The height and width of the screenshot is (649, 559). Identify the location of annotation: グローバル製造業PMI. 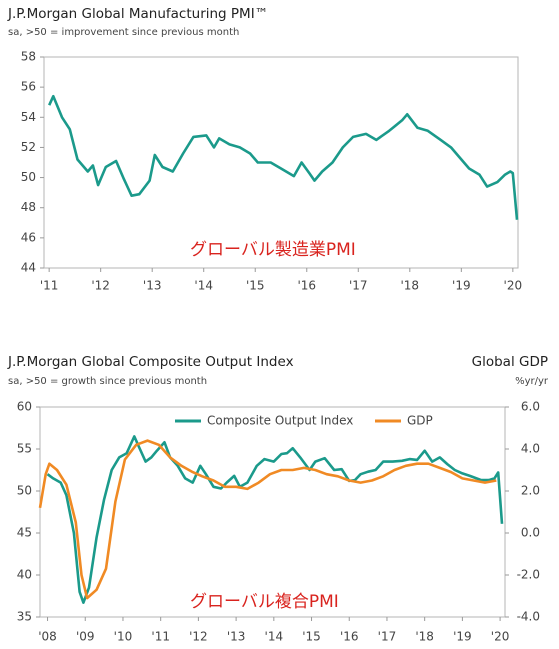
(273, 250).